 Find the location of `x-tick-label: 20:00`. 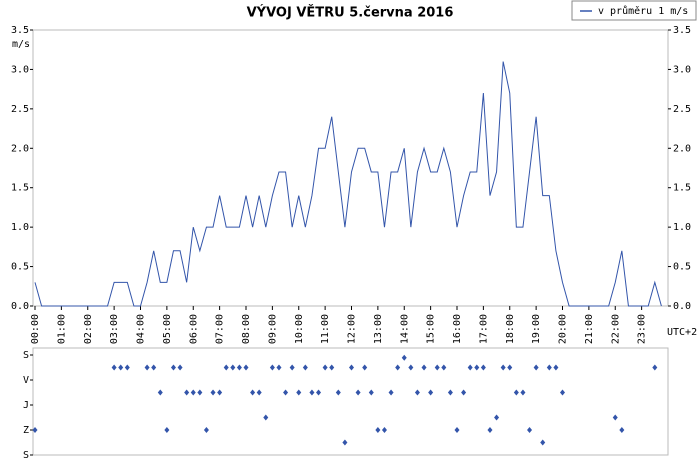

x-tick-label: 20:00 is located at coordinates (563, 329).